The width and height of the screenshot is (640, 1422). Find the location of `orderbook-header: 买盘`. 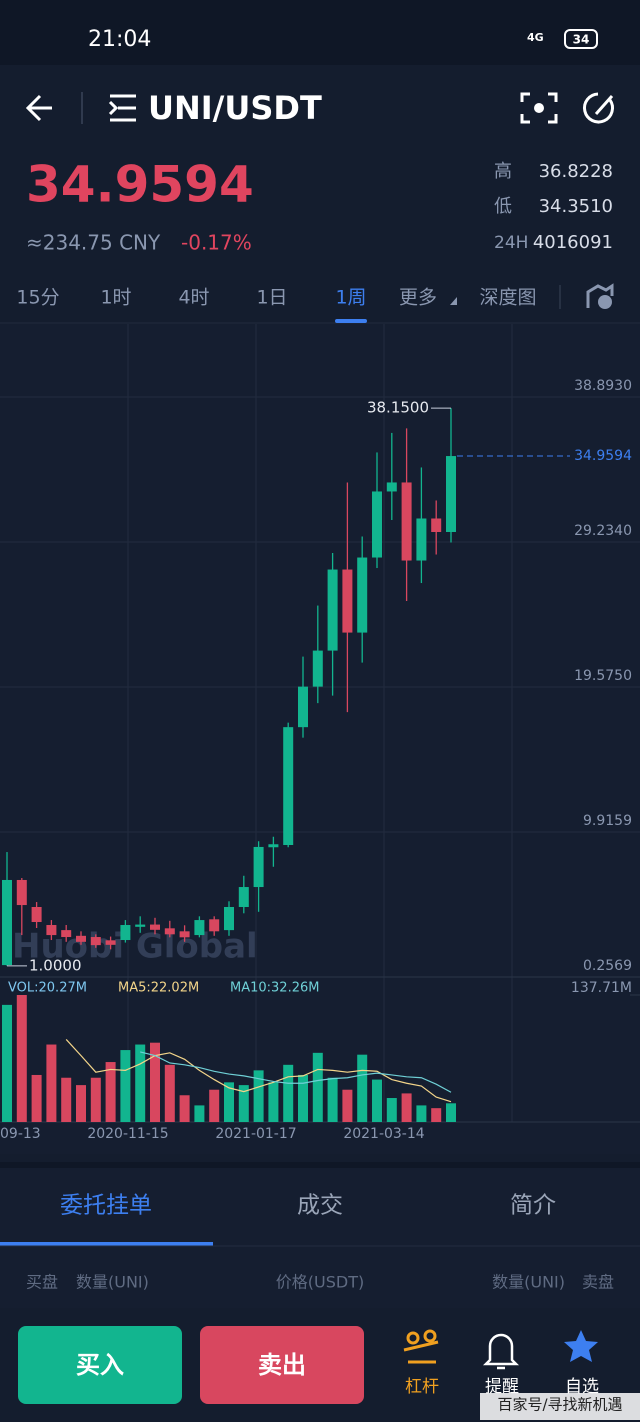

orderbook-header: 买盘 is located at coordinates (42, 1282).